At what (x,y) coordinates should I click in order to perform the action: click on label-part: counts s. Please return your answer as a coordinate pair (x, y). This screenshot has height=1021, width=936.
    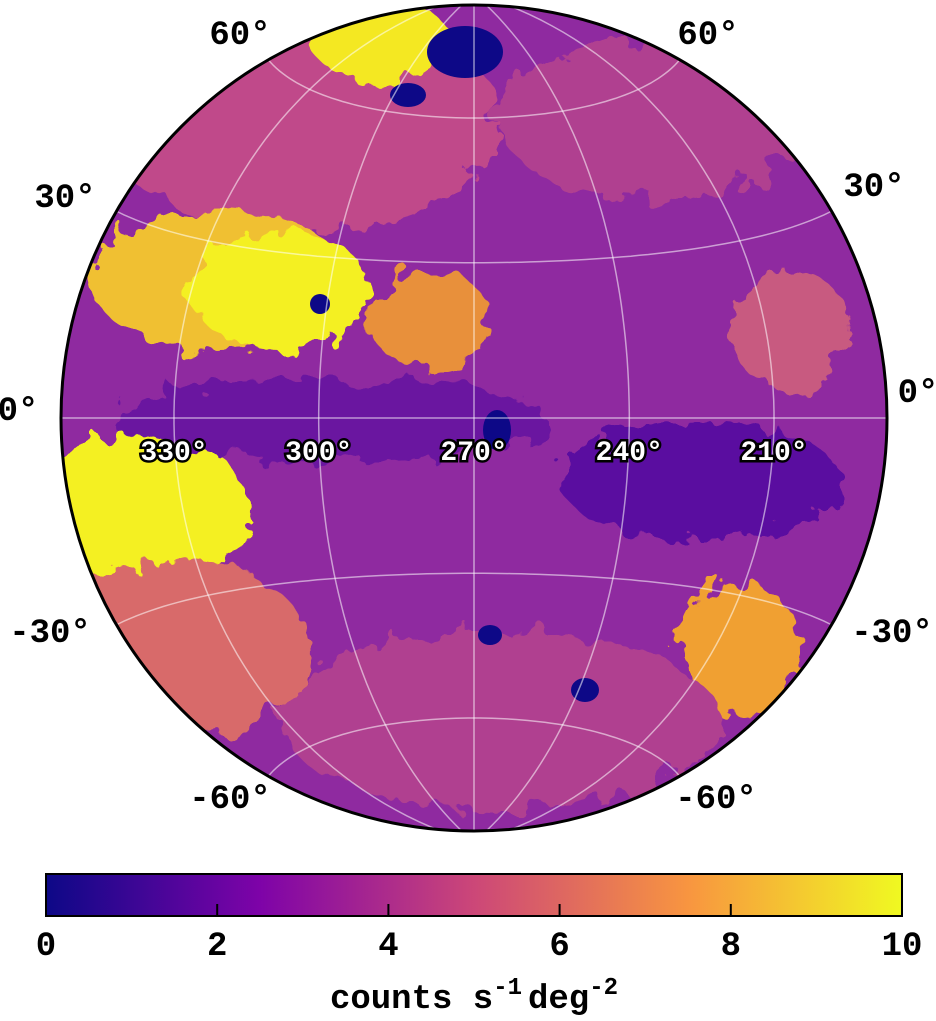
    Looking at the image, I should click on (411, 1000).